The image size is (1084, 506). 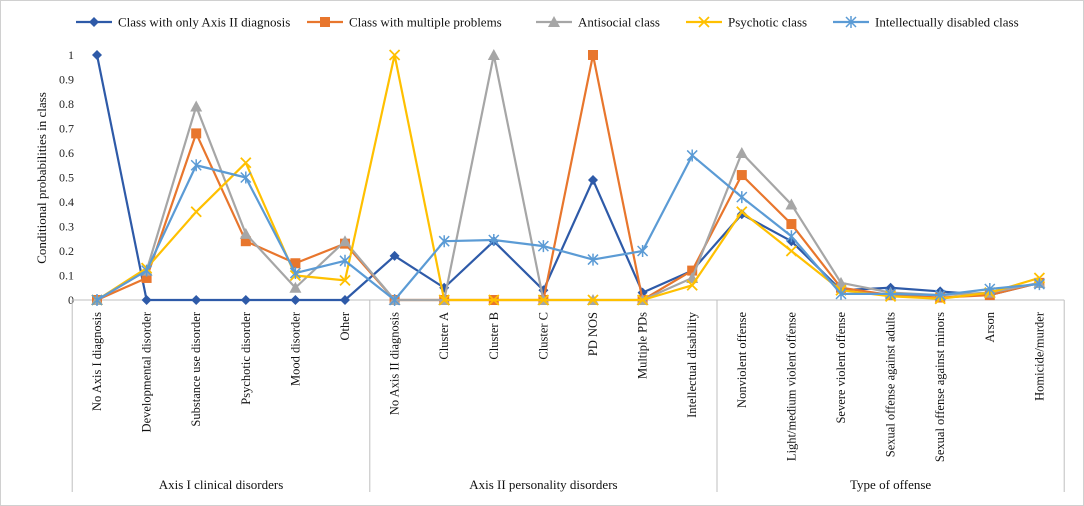 I want to click on x-category-label: Sexual offense against adults, so click(x=891, y=384).